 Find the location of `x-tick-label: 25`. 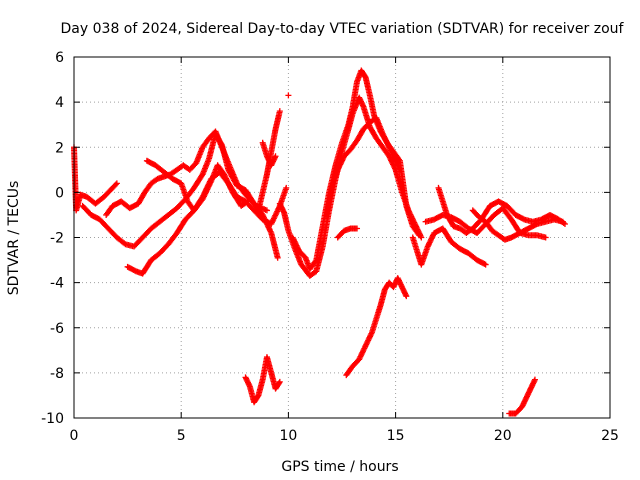

x-tick-label: 25 is located at coordinates (610, 436).